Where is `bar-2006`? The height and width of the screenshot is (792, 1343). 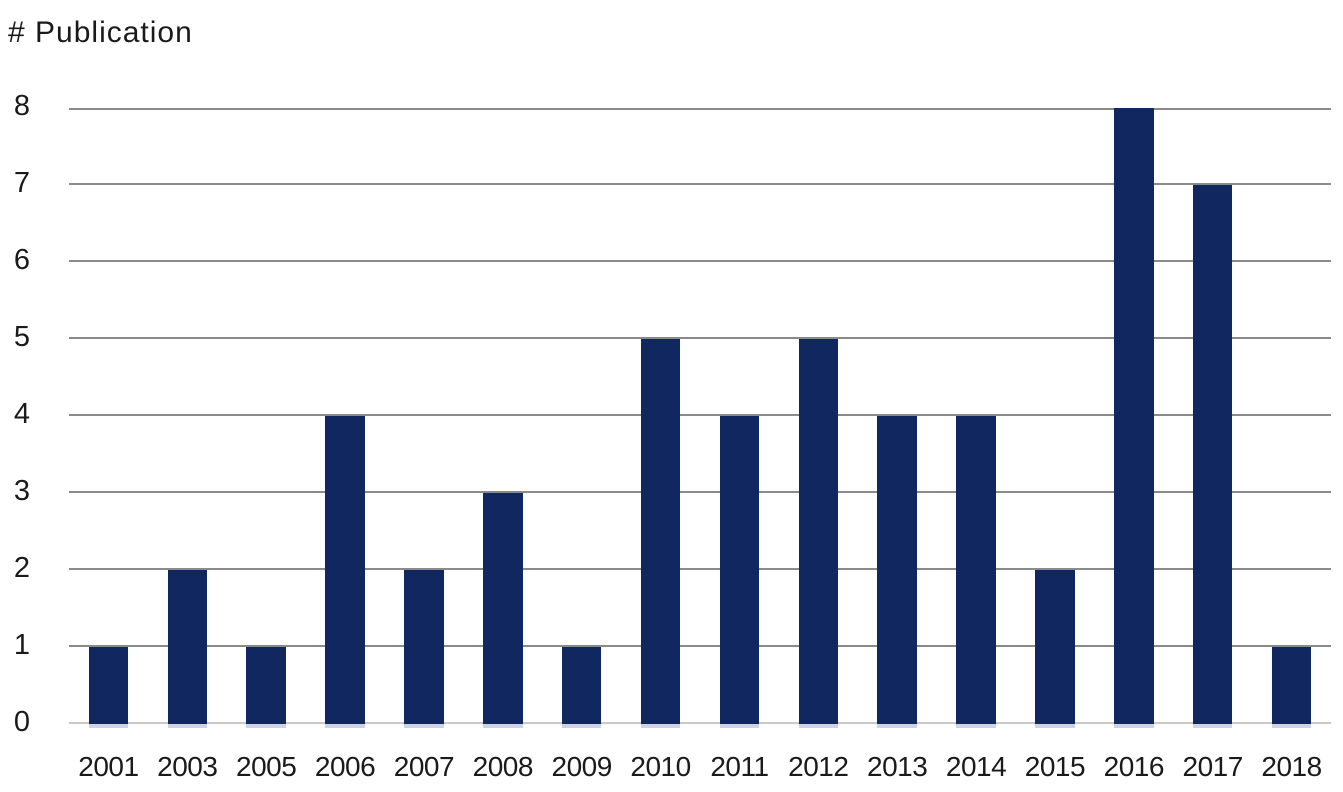
bar-2006 is located at coordinates (345, 570).